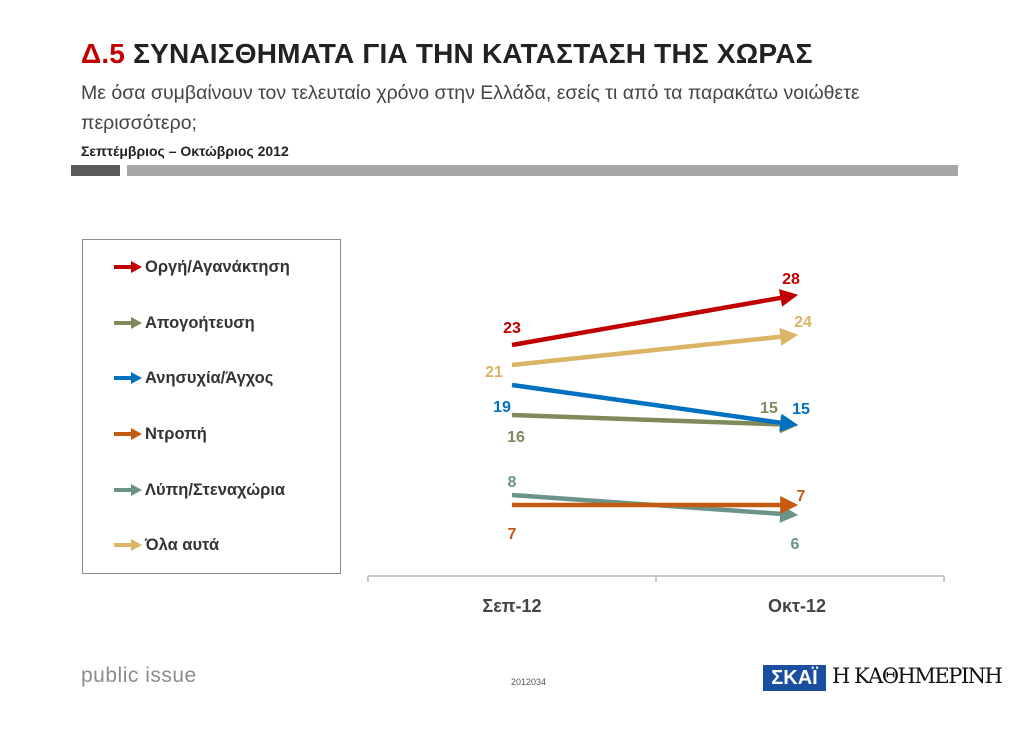  I want to click on legend-item: Οργή/Αγανάκτηση, so click(201, 267).